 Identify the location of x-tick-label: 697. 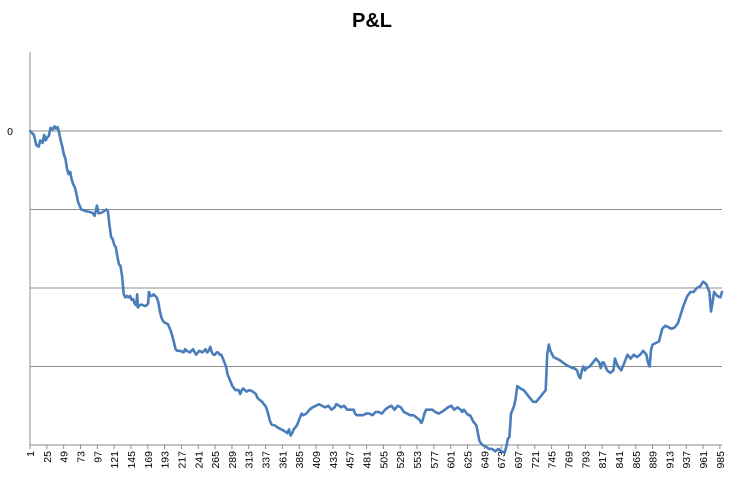
(519, 460).